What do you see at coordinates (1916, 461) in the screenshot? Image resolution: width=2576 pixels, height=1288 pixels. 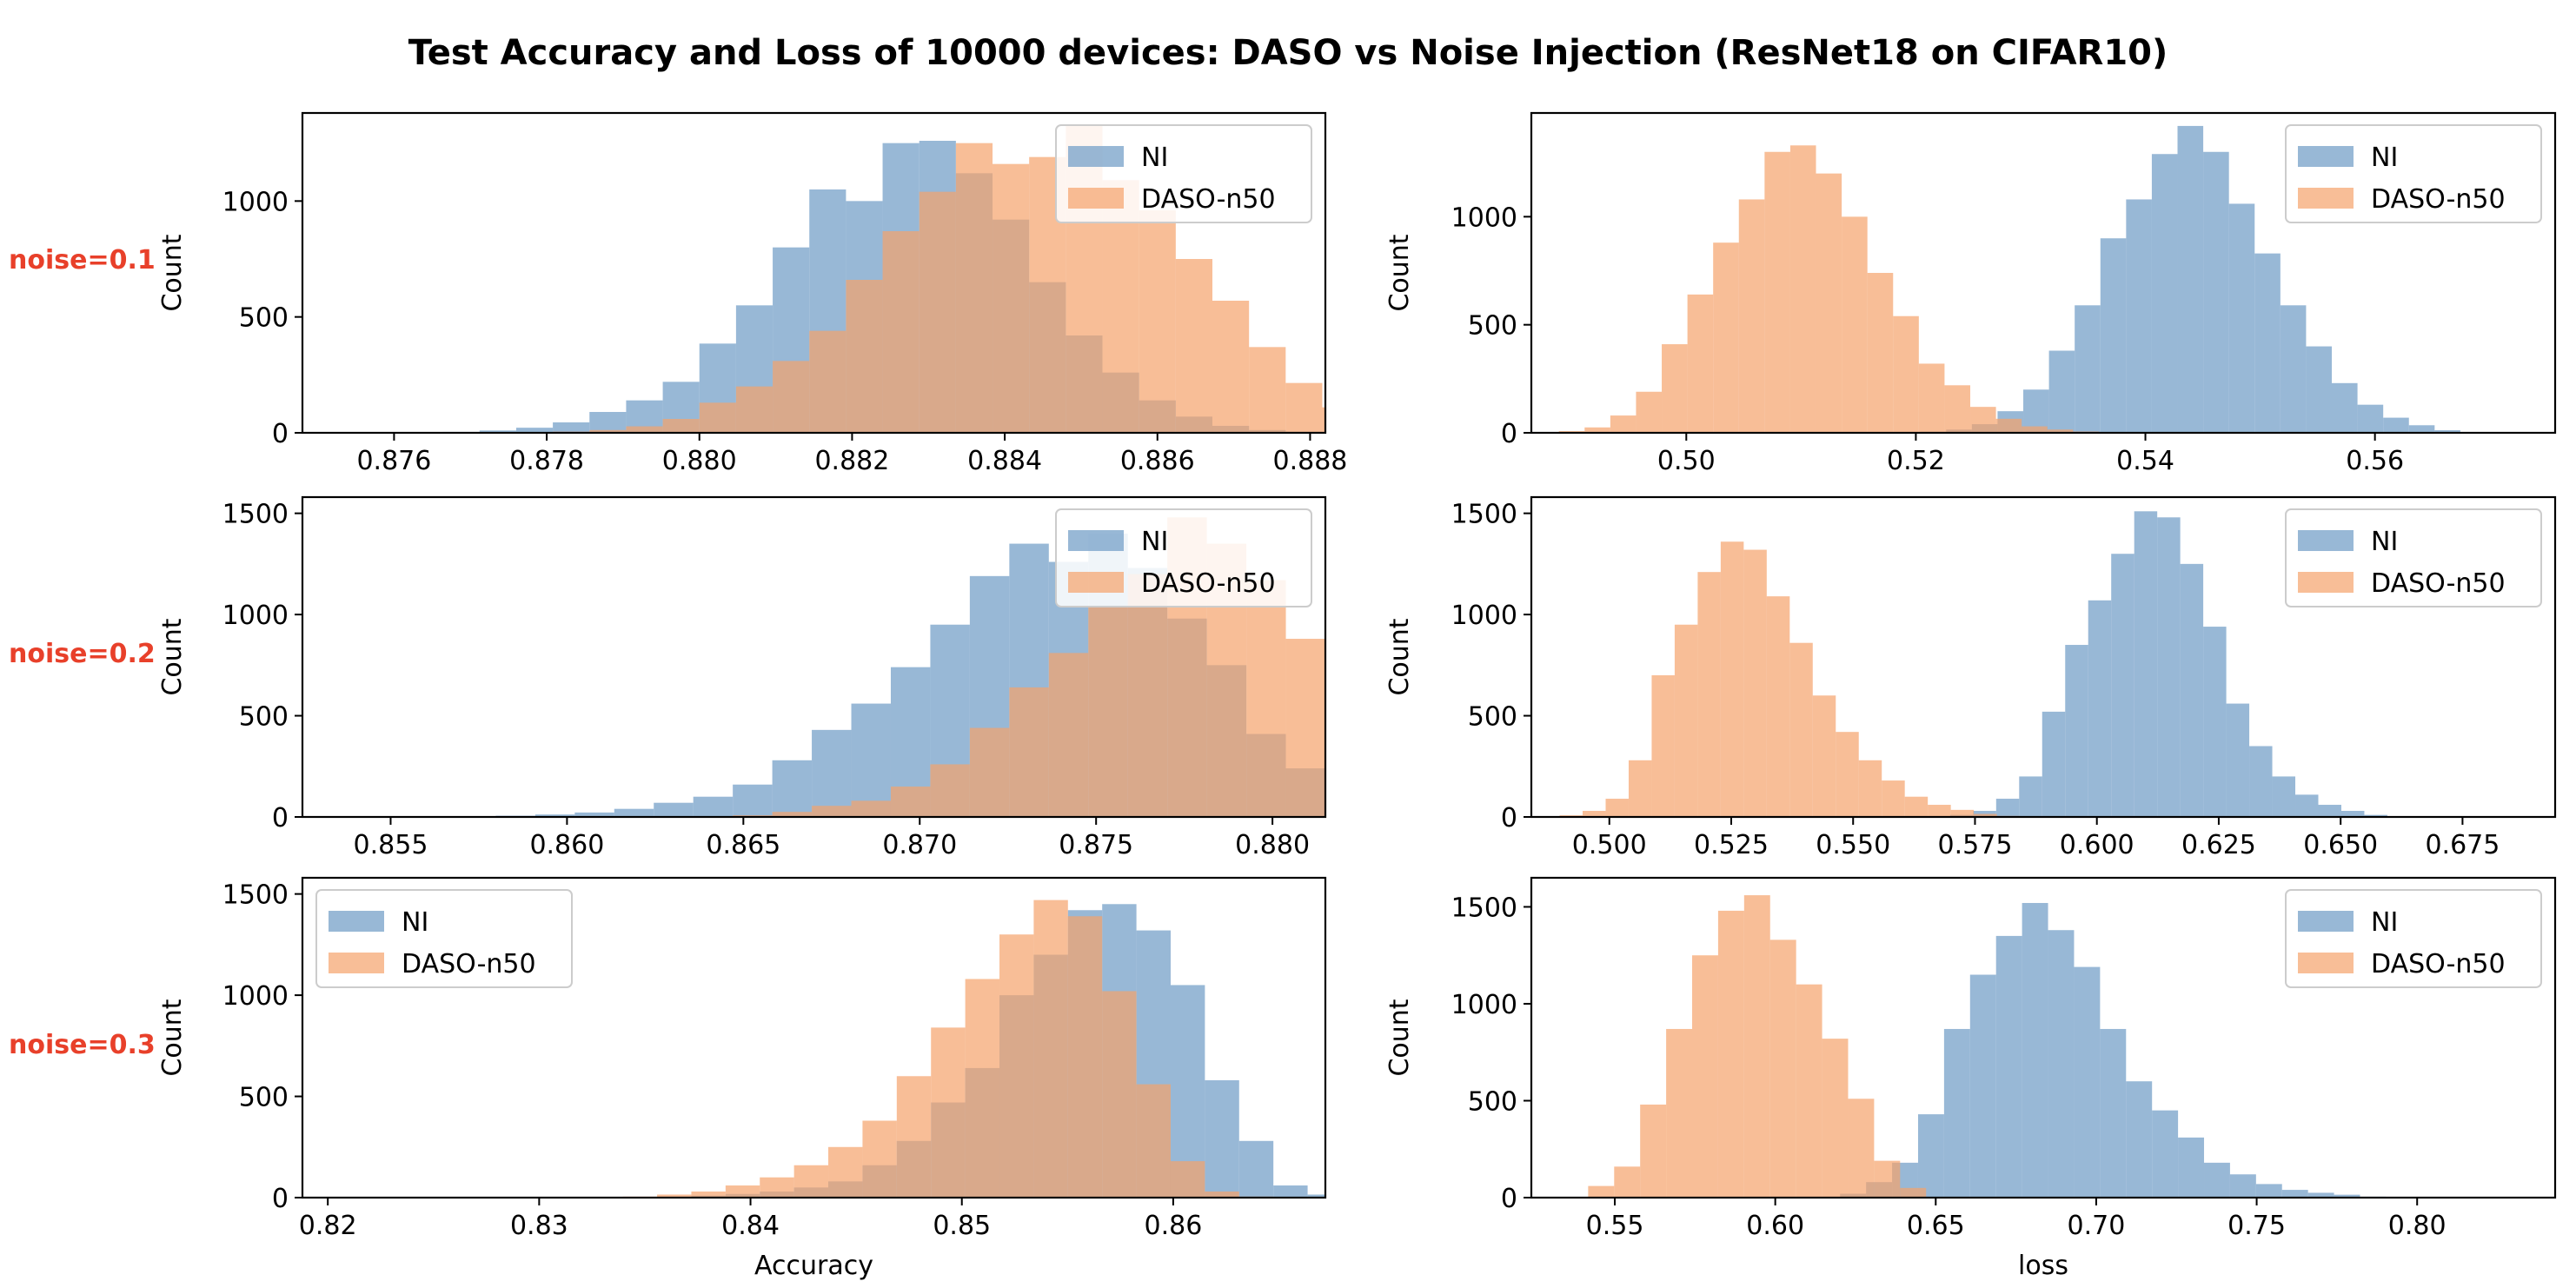 I see `x-tick-label: 0.52` at bounding box center [1916, 461].